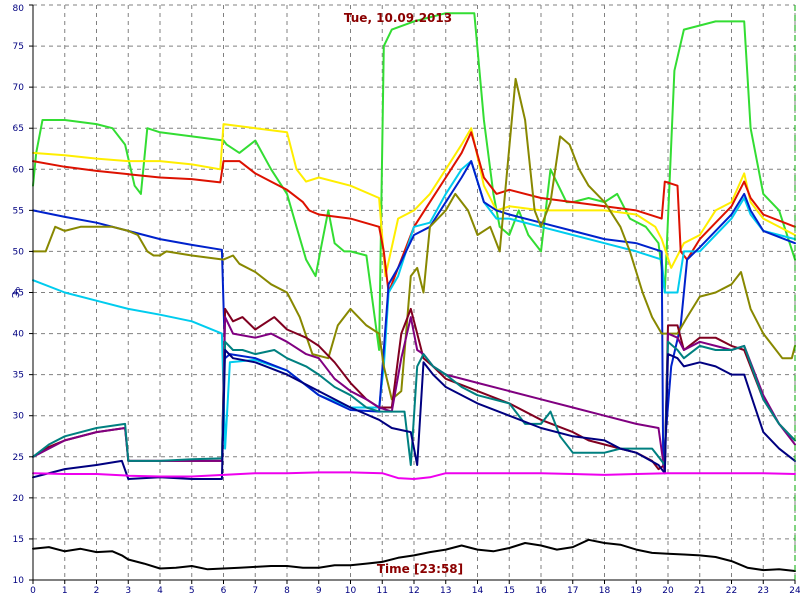 The height and width of the screenshot is (600, 800). I want to click on x-tick-label: 5, so click(192, 591).